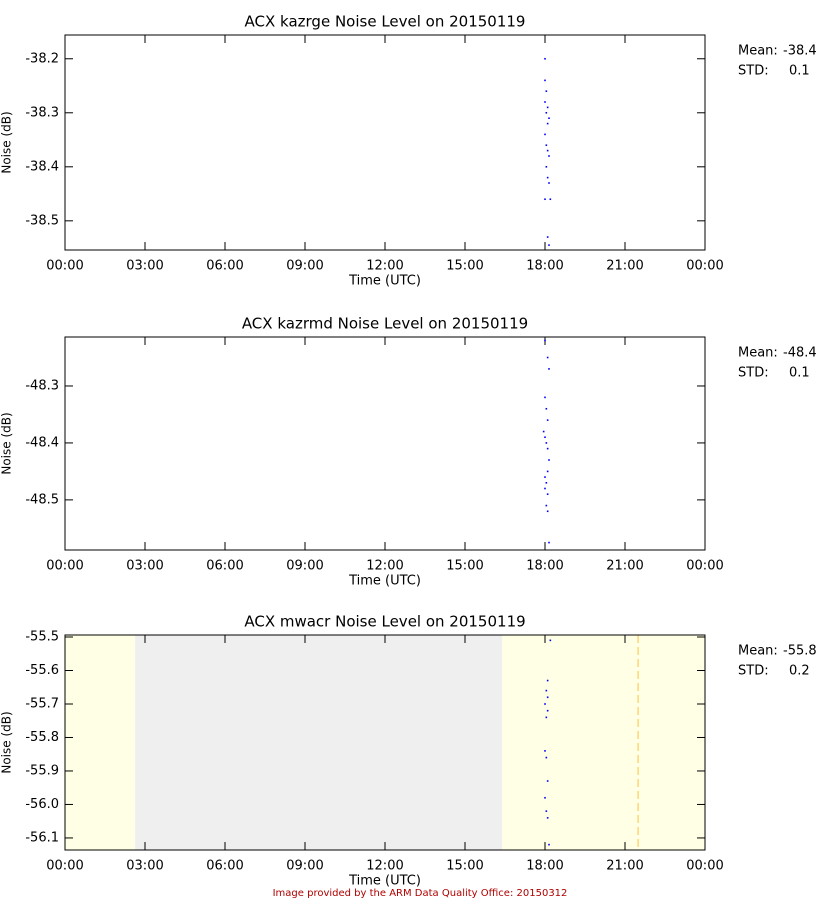 The image size is (840, 900). Describe the element at coordinates (42, 166) in the screenshot. I see `y-tick-label: -38.4` at that location.